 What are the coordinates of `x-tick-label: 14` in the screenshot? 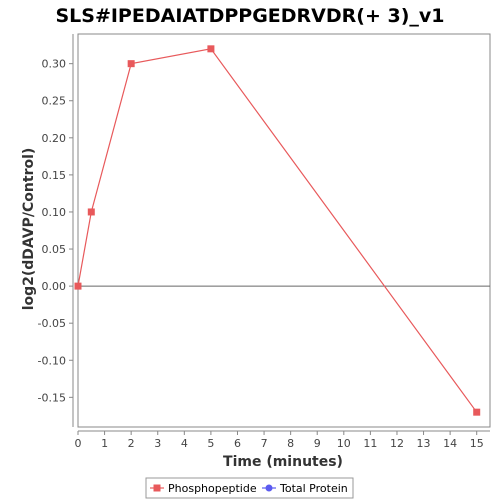 It's located at (450, 443).